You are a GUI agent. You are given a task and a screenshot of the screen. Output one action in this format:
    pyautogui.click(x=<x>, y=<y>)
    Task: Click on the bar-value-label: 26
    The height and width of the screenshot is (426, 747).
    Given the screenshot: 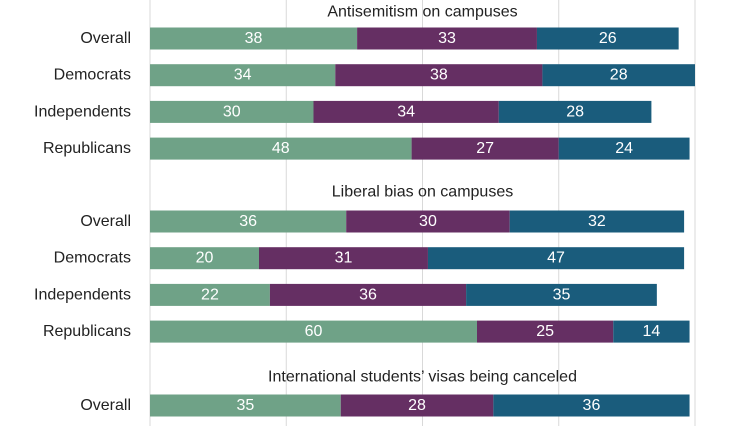 What is the action you would take?
    pyautogui.click(x=608, y=38)
    